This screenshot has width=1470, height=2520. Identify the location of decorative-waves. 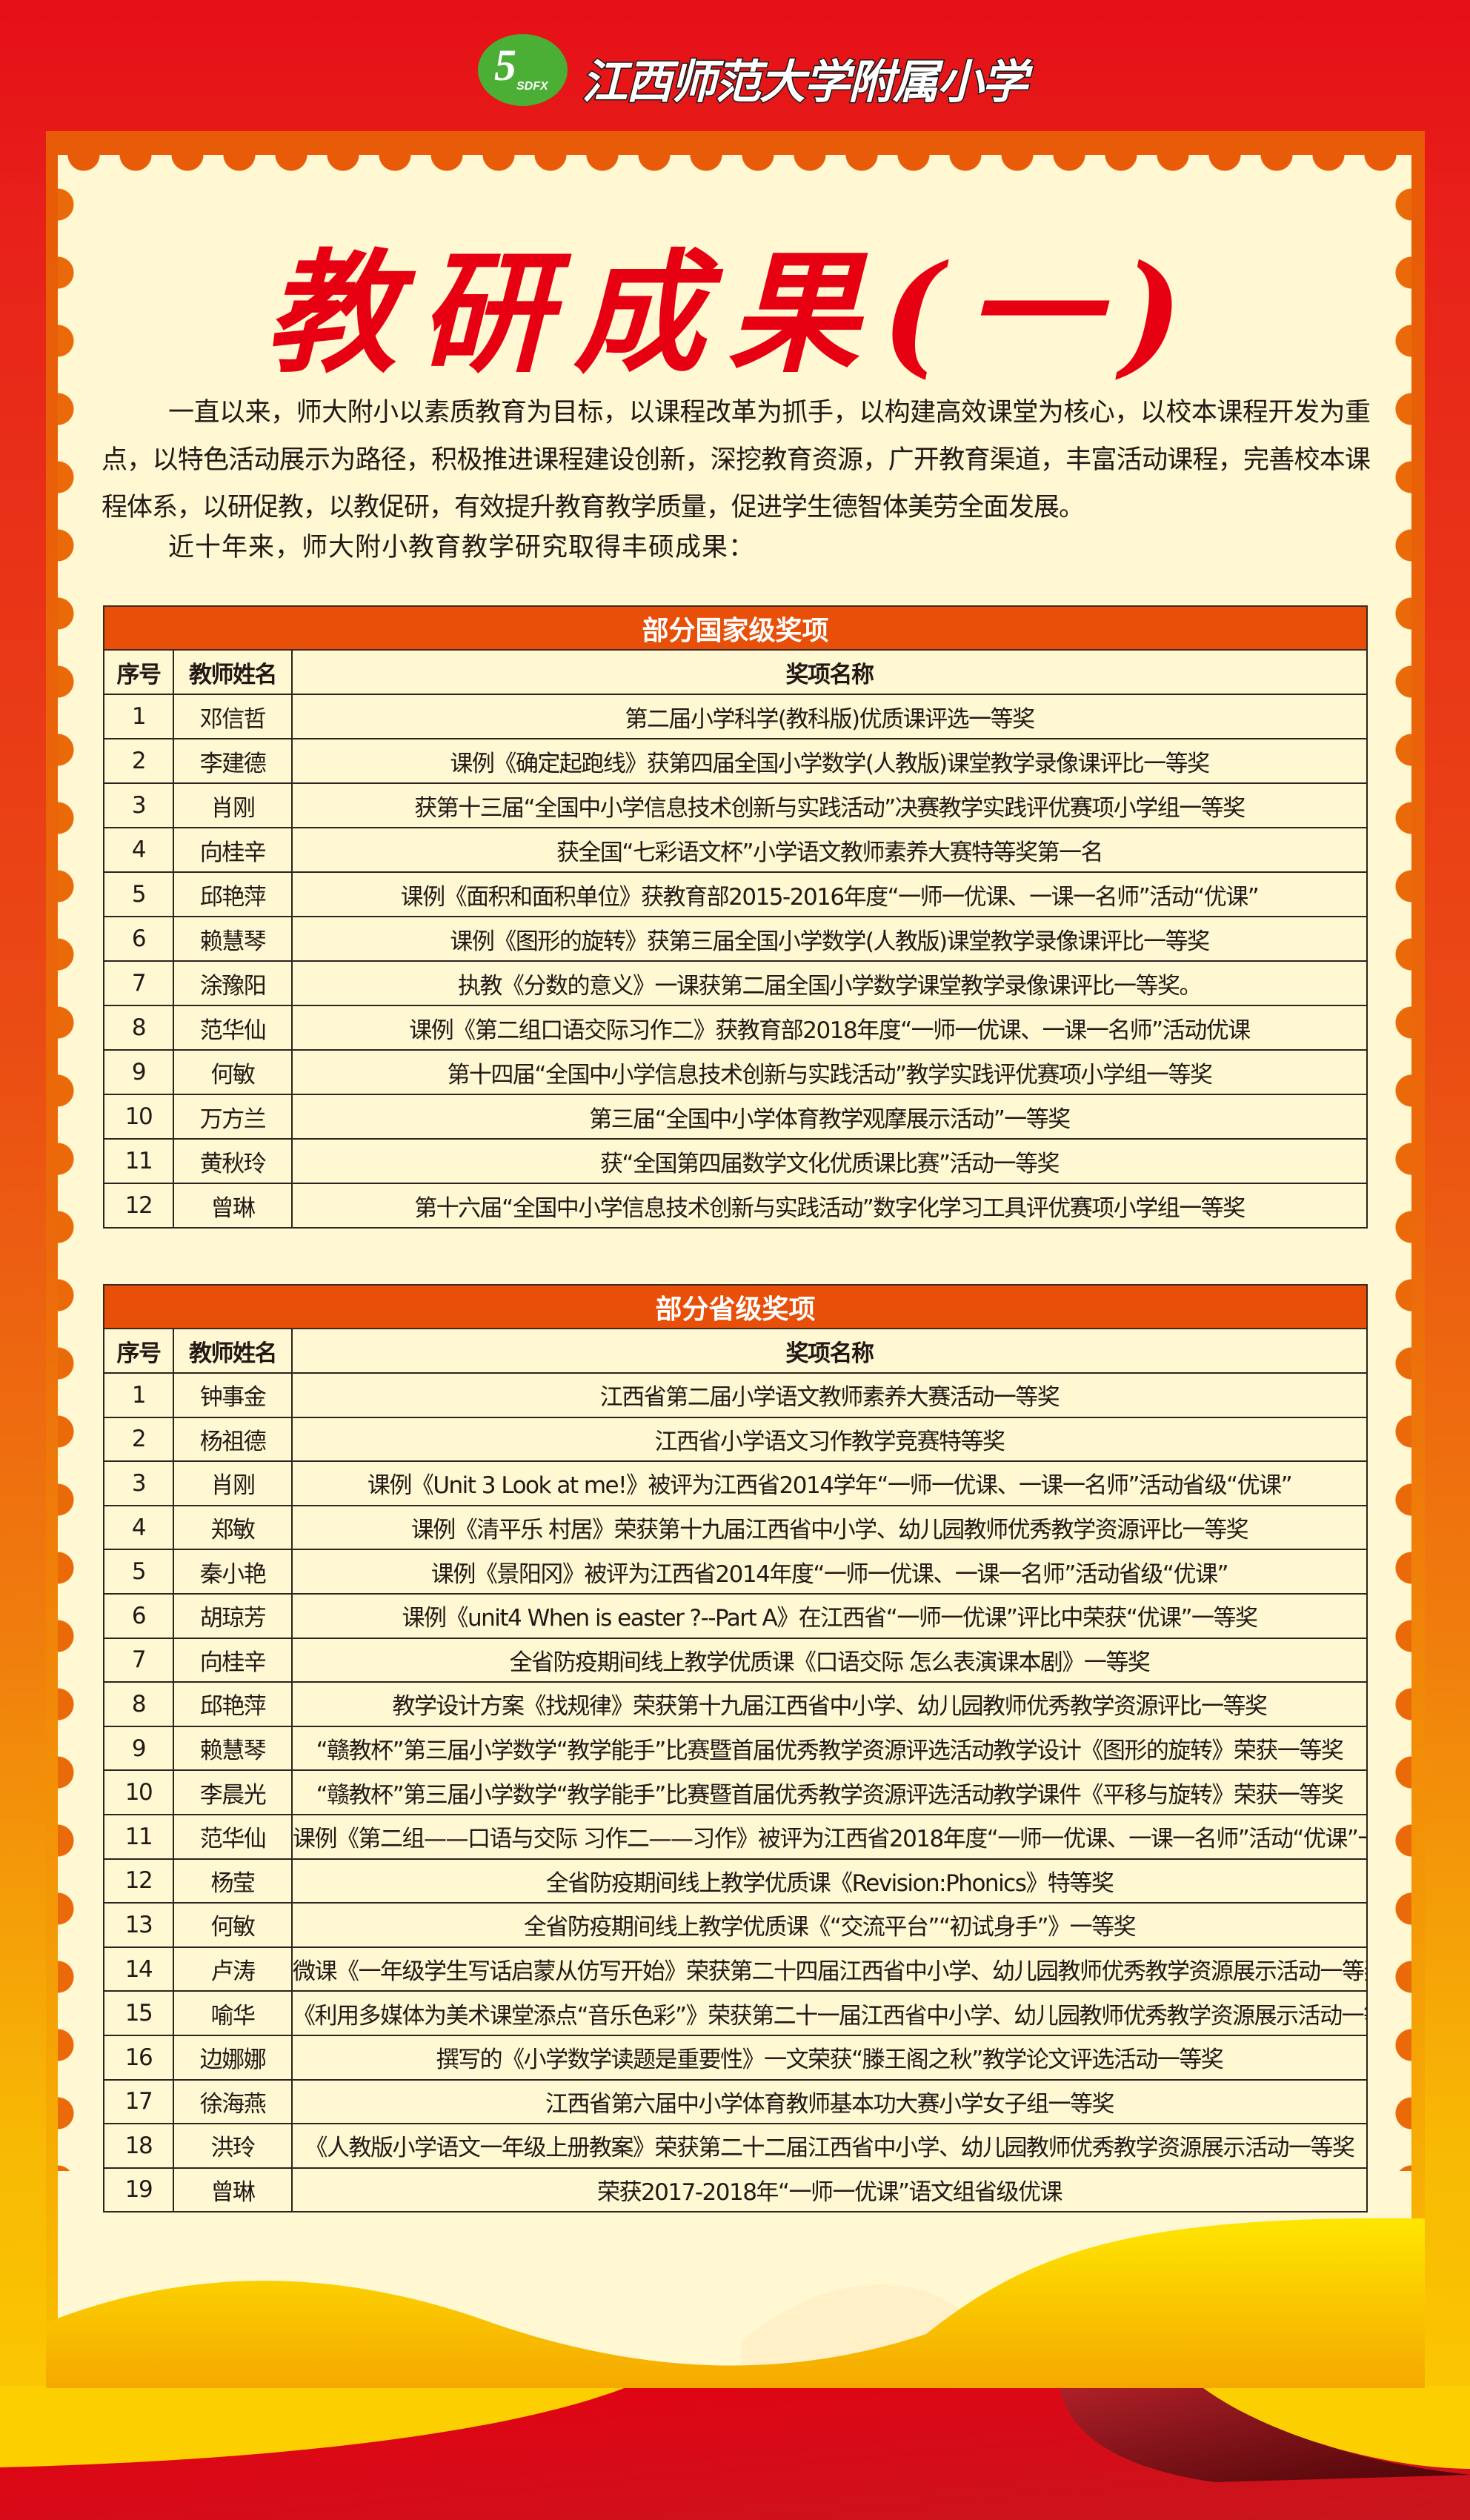
(735, 2369).